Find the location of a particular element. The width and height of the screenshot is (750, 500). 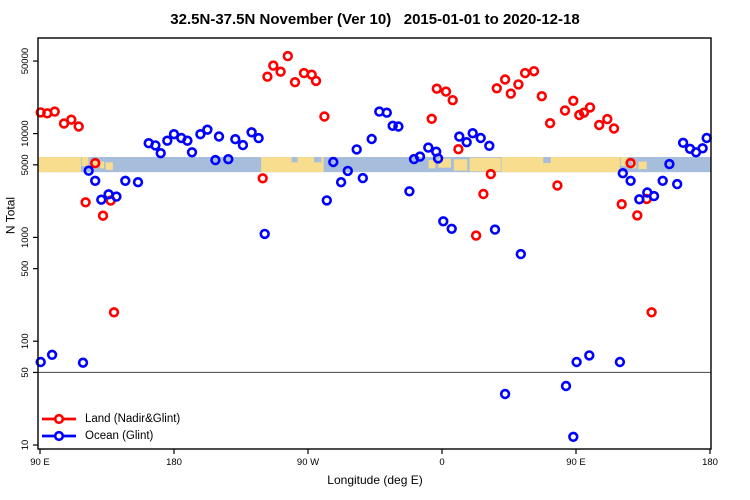

y-tick-label: 500 is located at coordinates (25, 269).